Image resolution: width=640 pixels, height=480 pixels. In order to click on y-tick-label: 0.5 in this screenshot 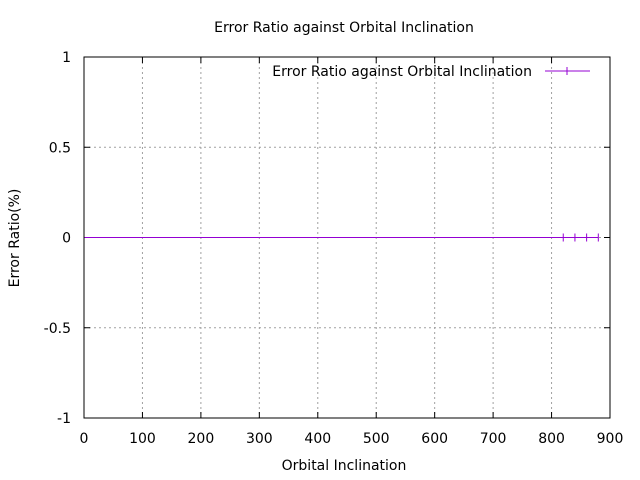, I will do `click(60, 148)`.